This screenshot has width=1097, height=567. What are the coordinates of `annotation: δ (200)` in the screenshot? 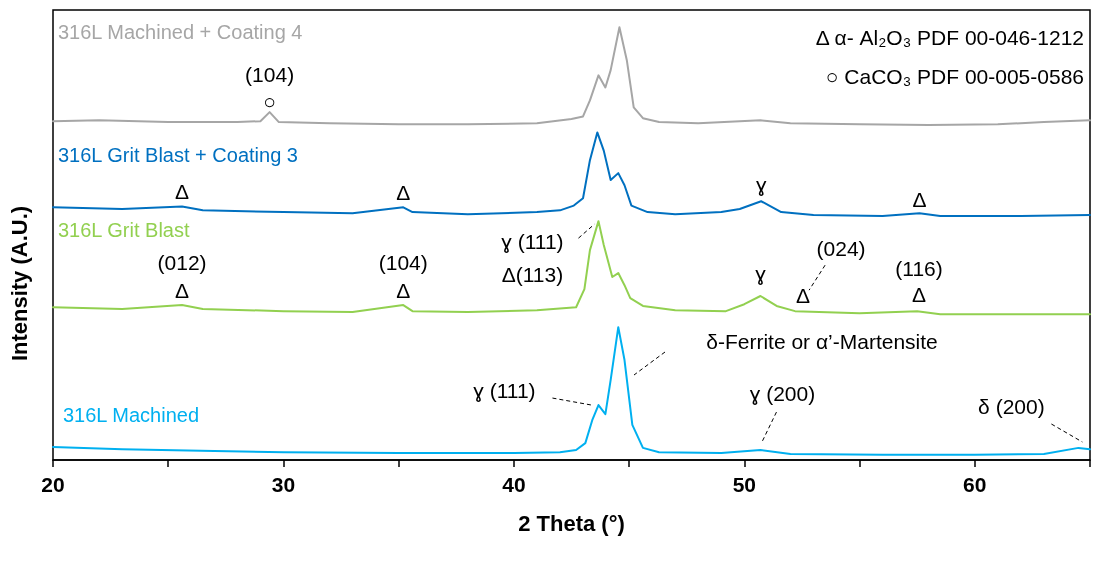 It's located at (1011, 406).